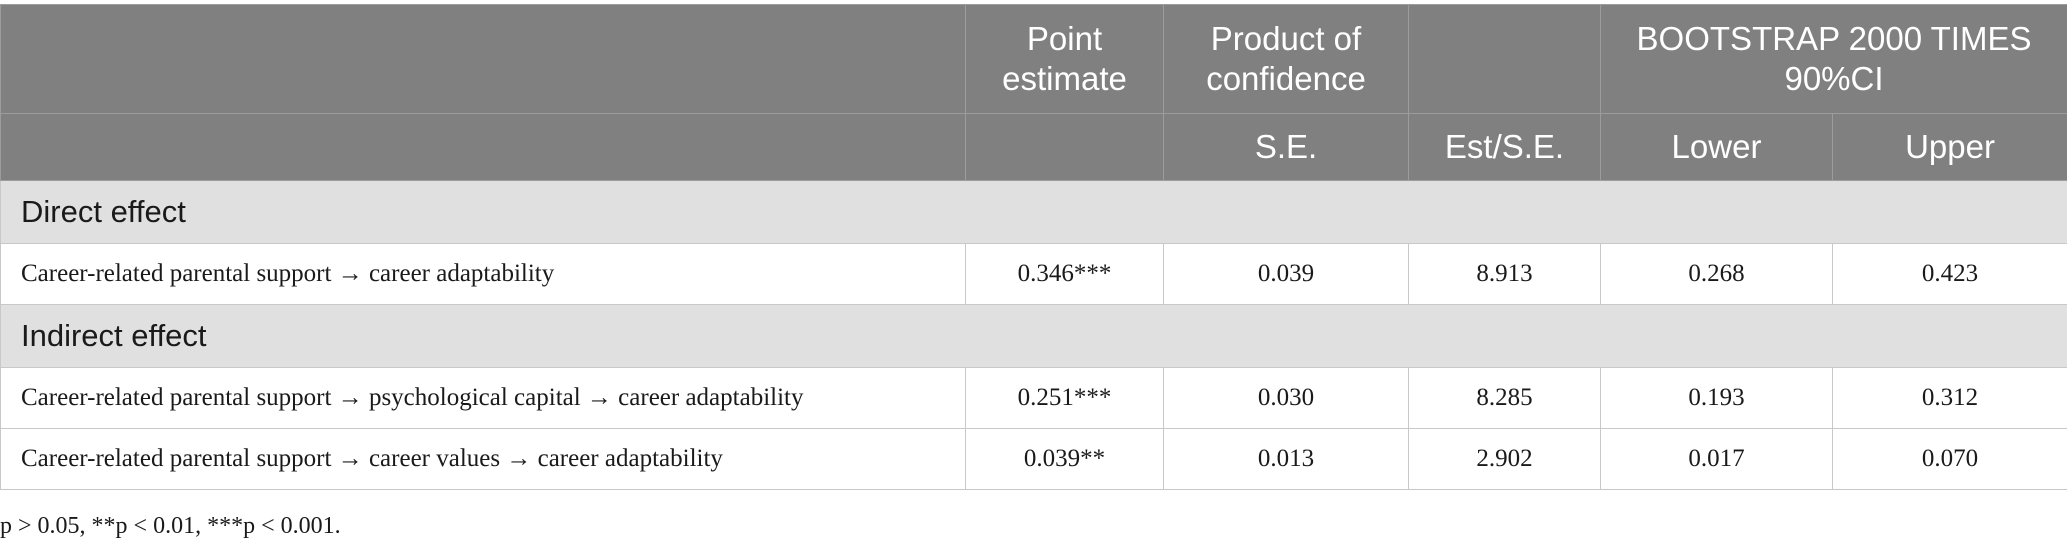 This screenshot has height=554, width=2067. What do you see at coordinates (170, 526) in the screenshot?
I see `table-footnote: p > 0.05, **p < 0.01, ***p < 0.001.` at bounding box center [170, 526].